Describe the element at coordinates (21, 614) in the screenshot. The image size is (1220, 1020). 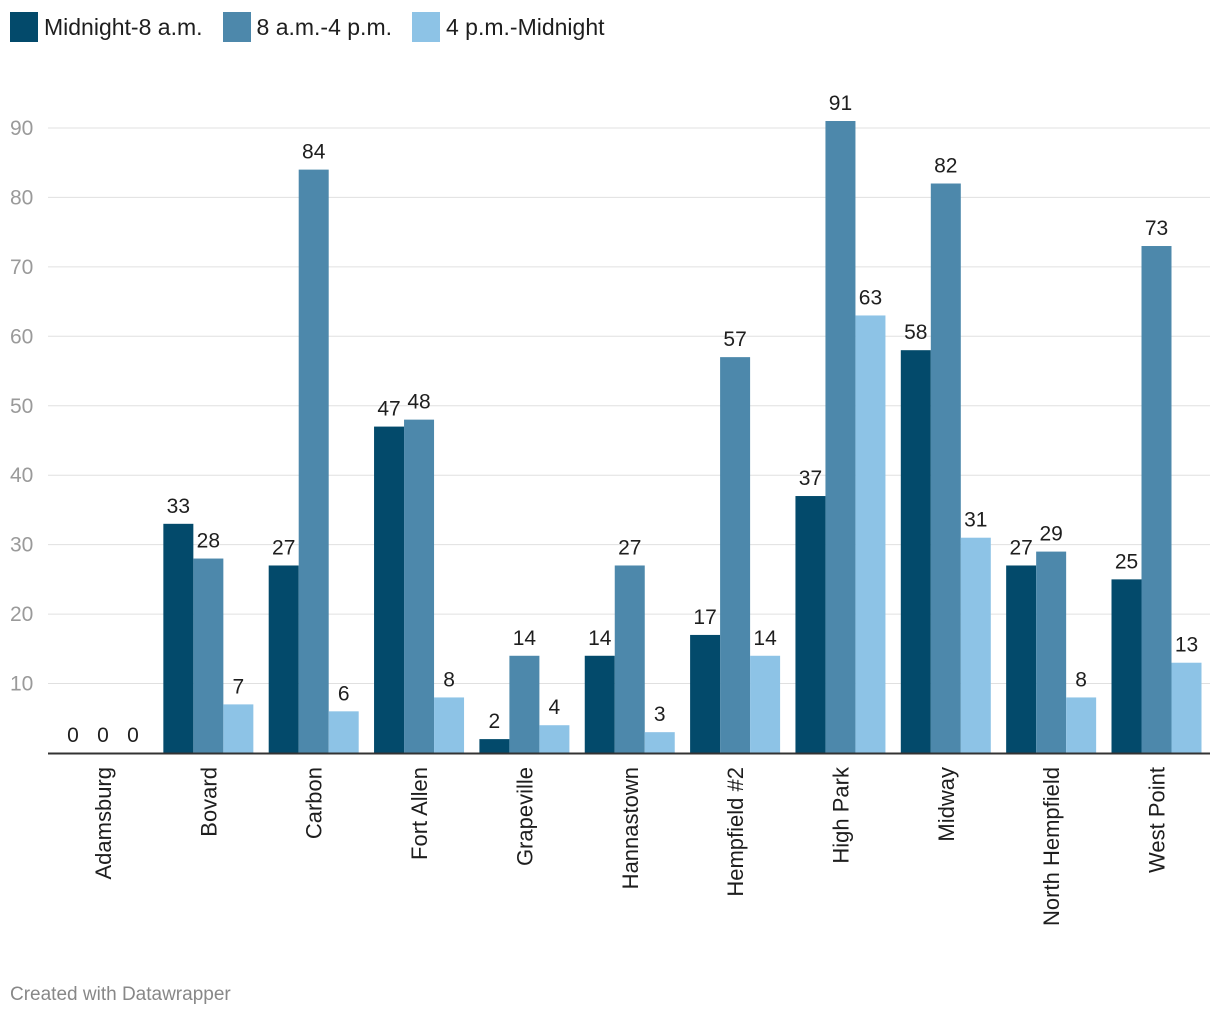
I see `y-tick-label: 20` at that location.